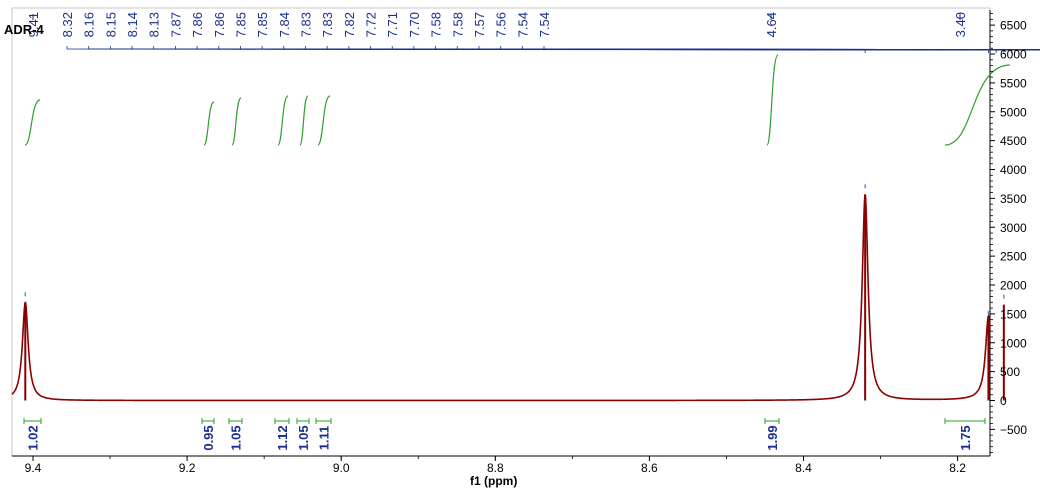 The width and height of the screenshot is (1040, 489). Describe the element at coordinates (67, 24) in the screenshot. I see `peak-label: 8.32` at that location.